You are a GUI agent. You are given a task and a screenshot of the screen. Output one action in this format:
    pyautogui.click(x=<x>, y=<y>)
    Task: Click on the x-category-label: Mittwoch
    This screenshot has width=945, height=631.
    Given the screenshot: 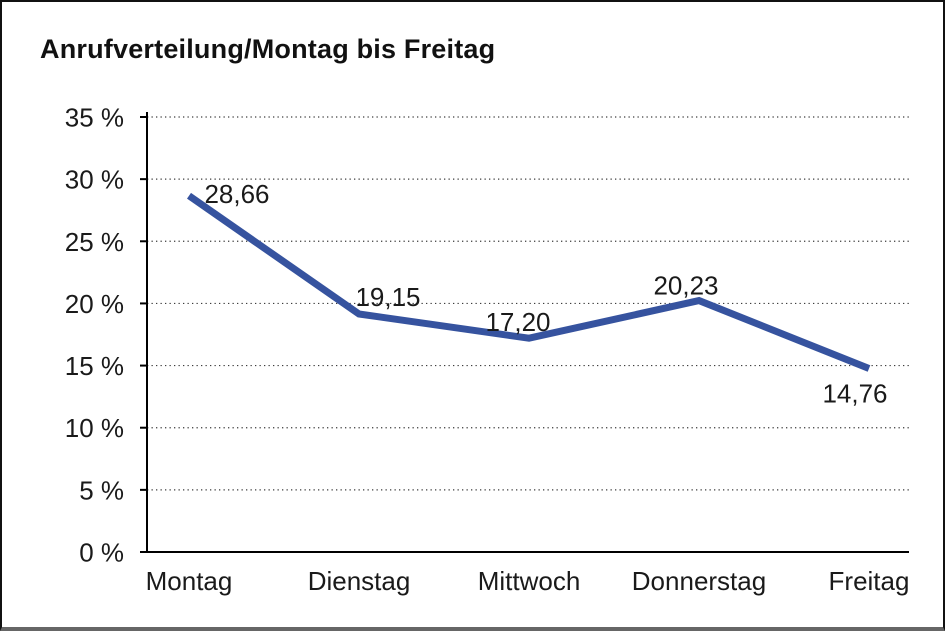 What is the action you would take?
    pyautogui.click(x=529, y=581)
    